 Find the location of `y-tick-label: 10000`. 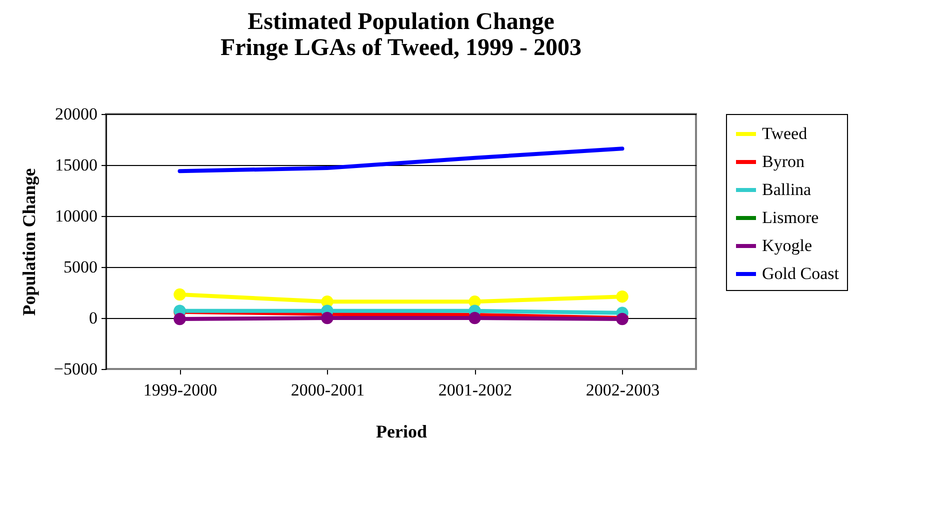

y-tick-label: 10000 is located at coordinates (76, 216).